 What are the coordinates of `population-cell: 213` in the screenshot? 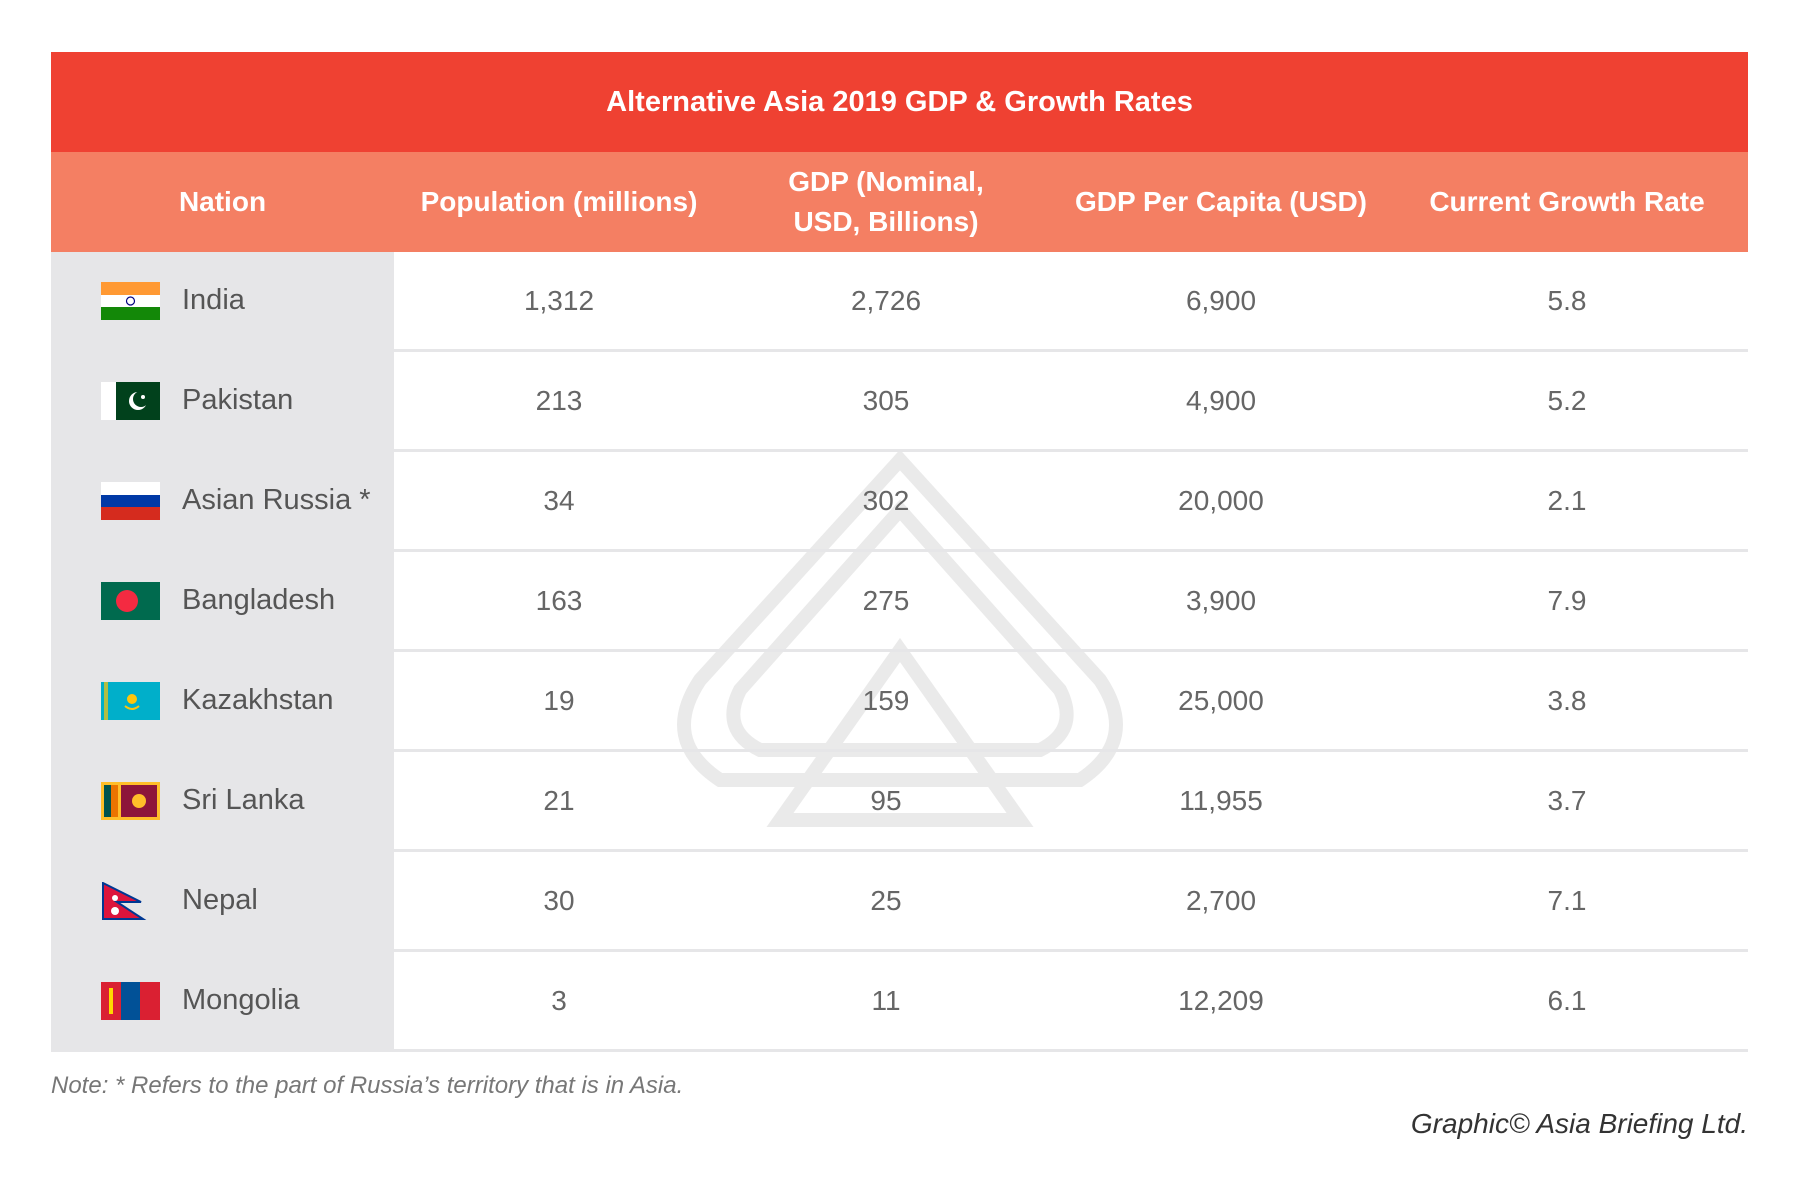 It's located at (559, 400).